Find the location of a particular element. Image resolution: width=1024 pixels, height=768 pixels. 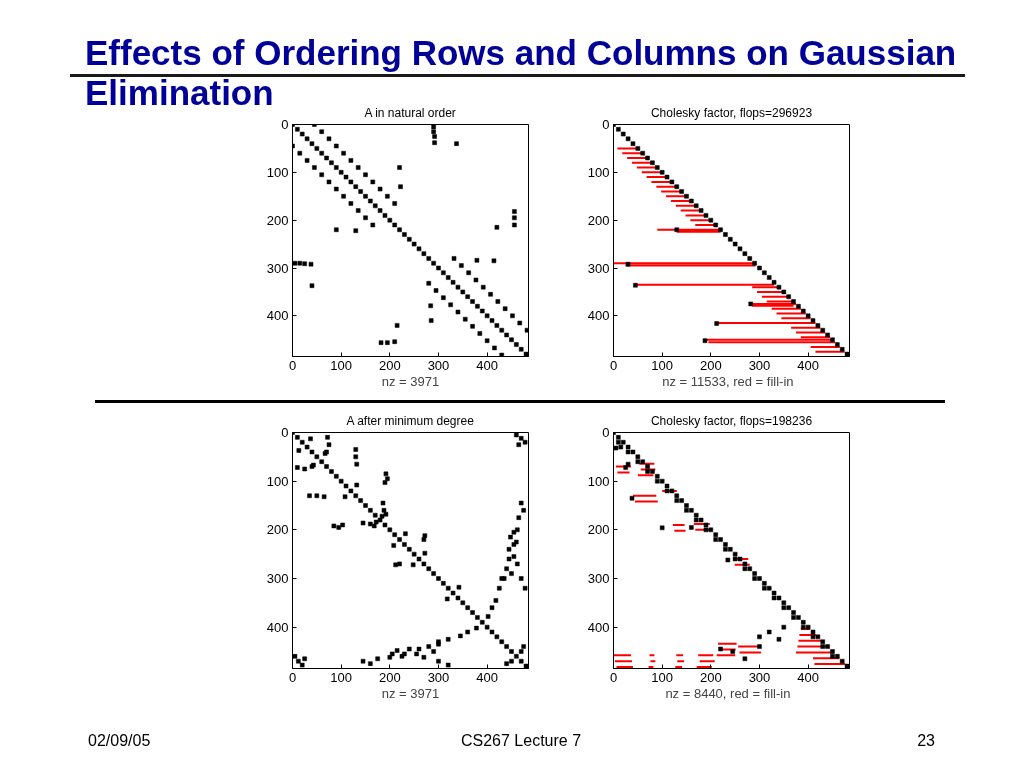

chart-title: Cholesky factor, flops=296923 is located at coordinates (731, 112).